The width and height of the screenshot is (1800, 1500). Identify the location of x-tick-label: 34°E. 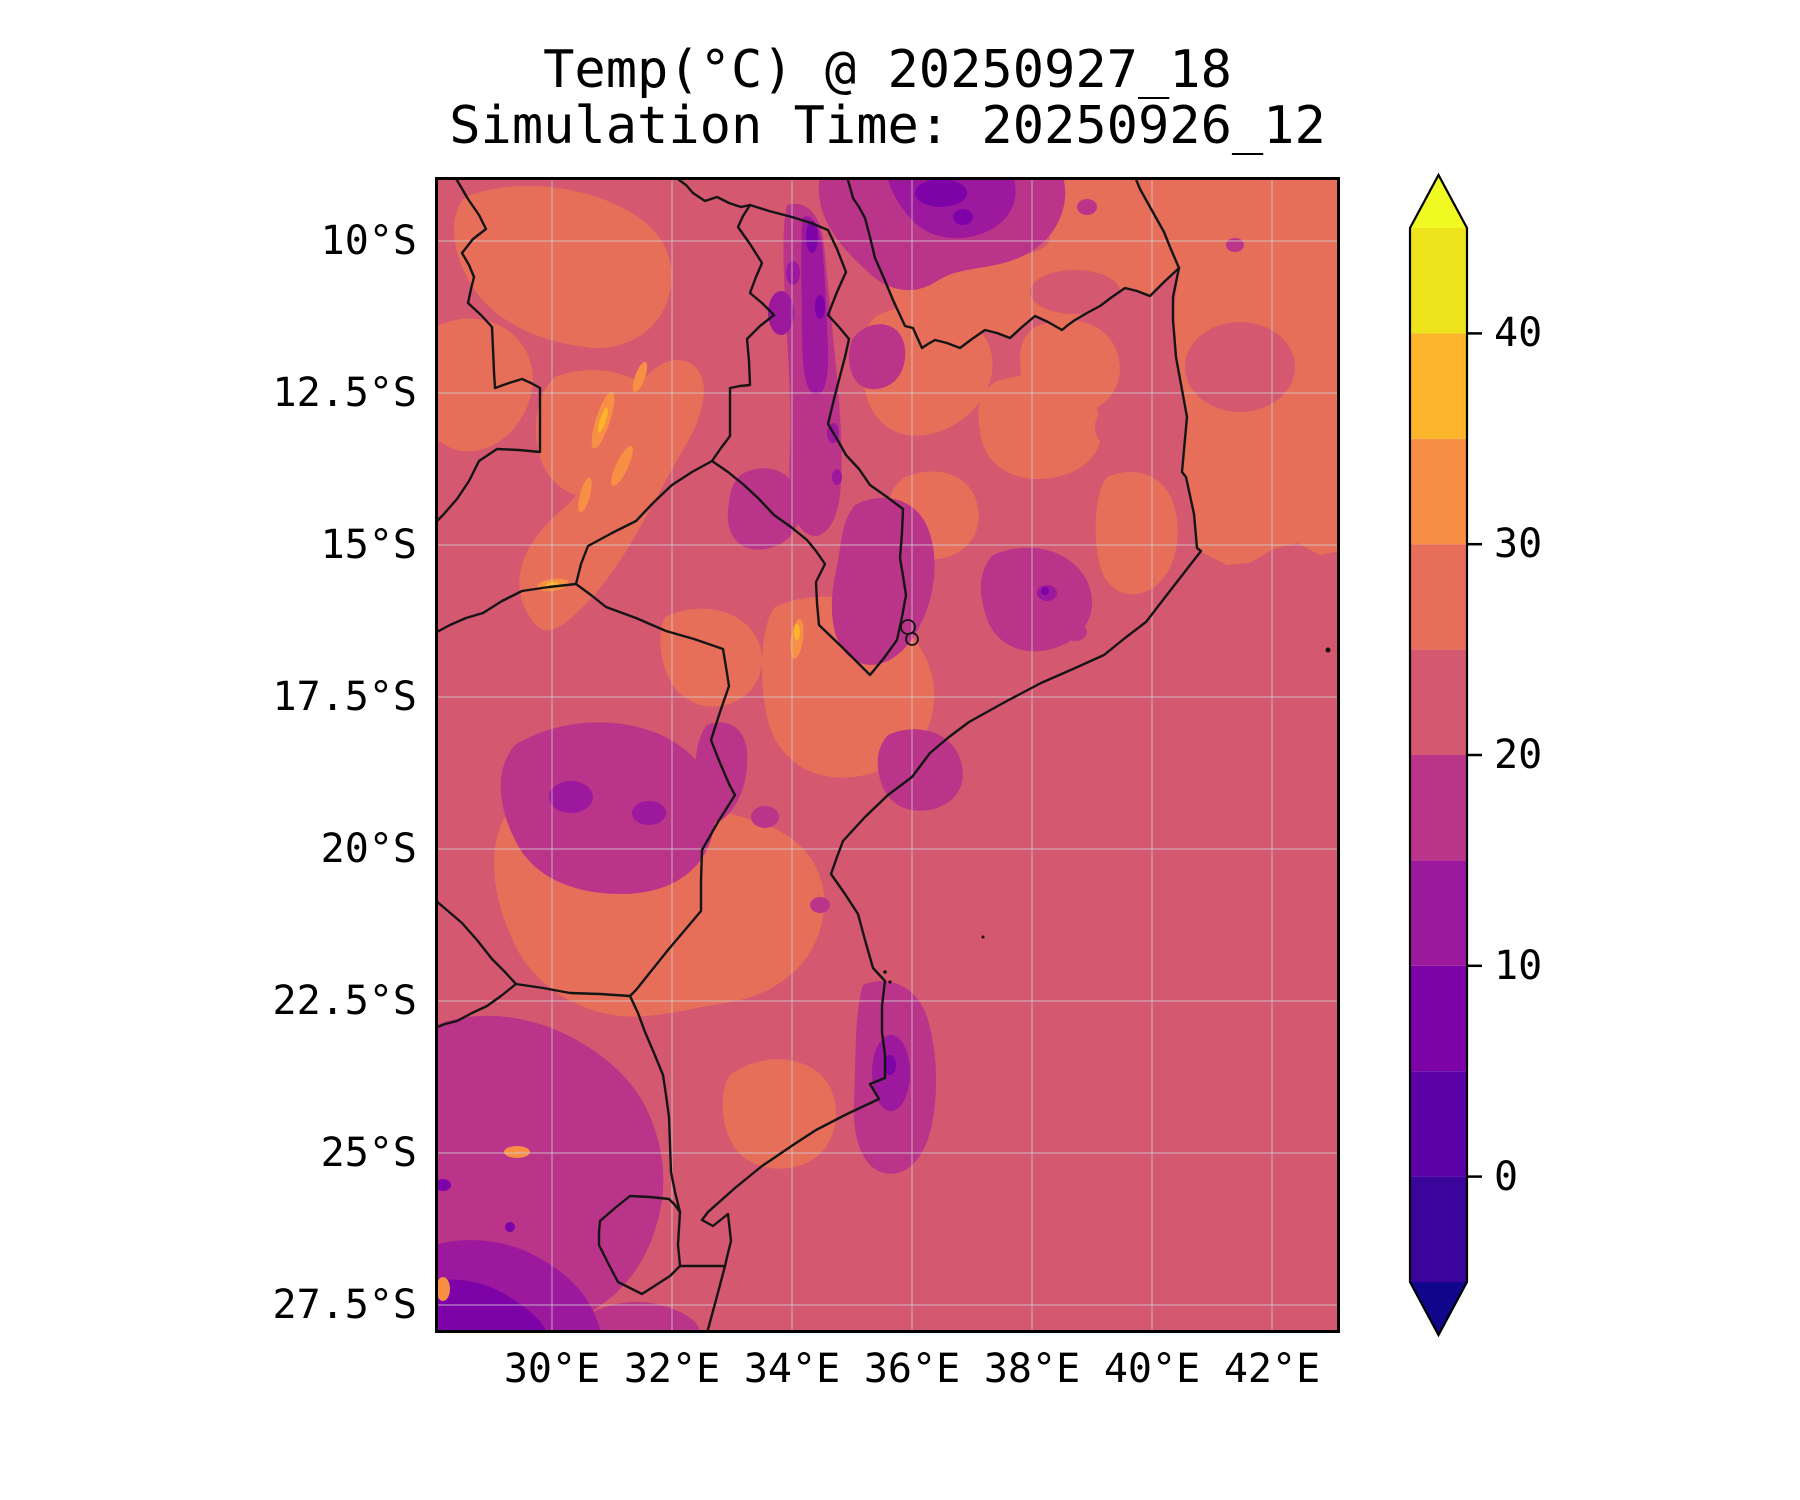
(792, 1369).